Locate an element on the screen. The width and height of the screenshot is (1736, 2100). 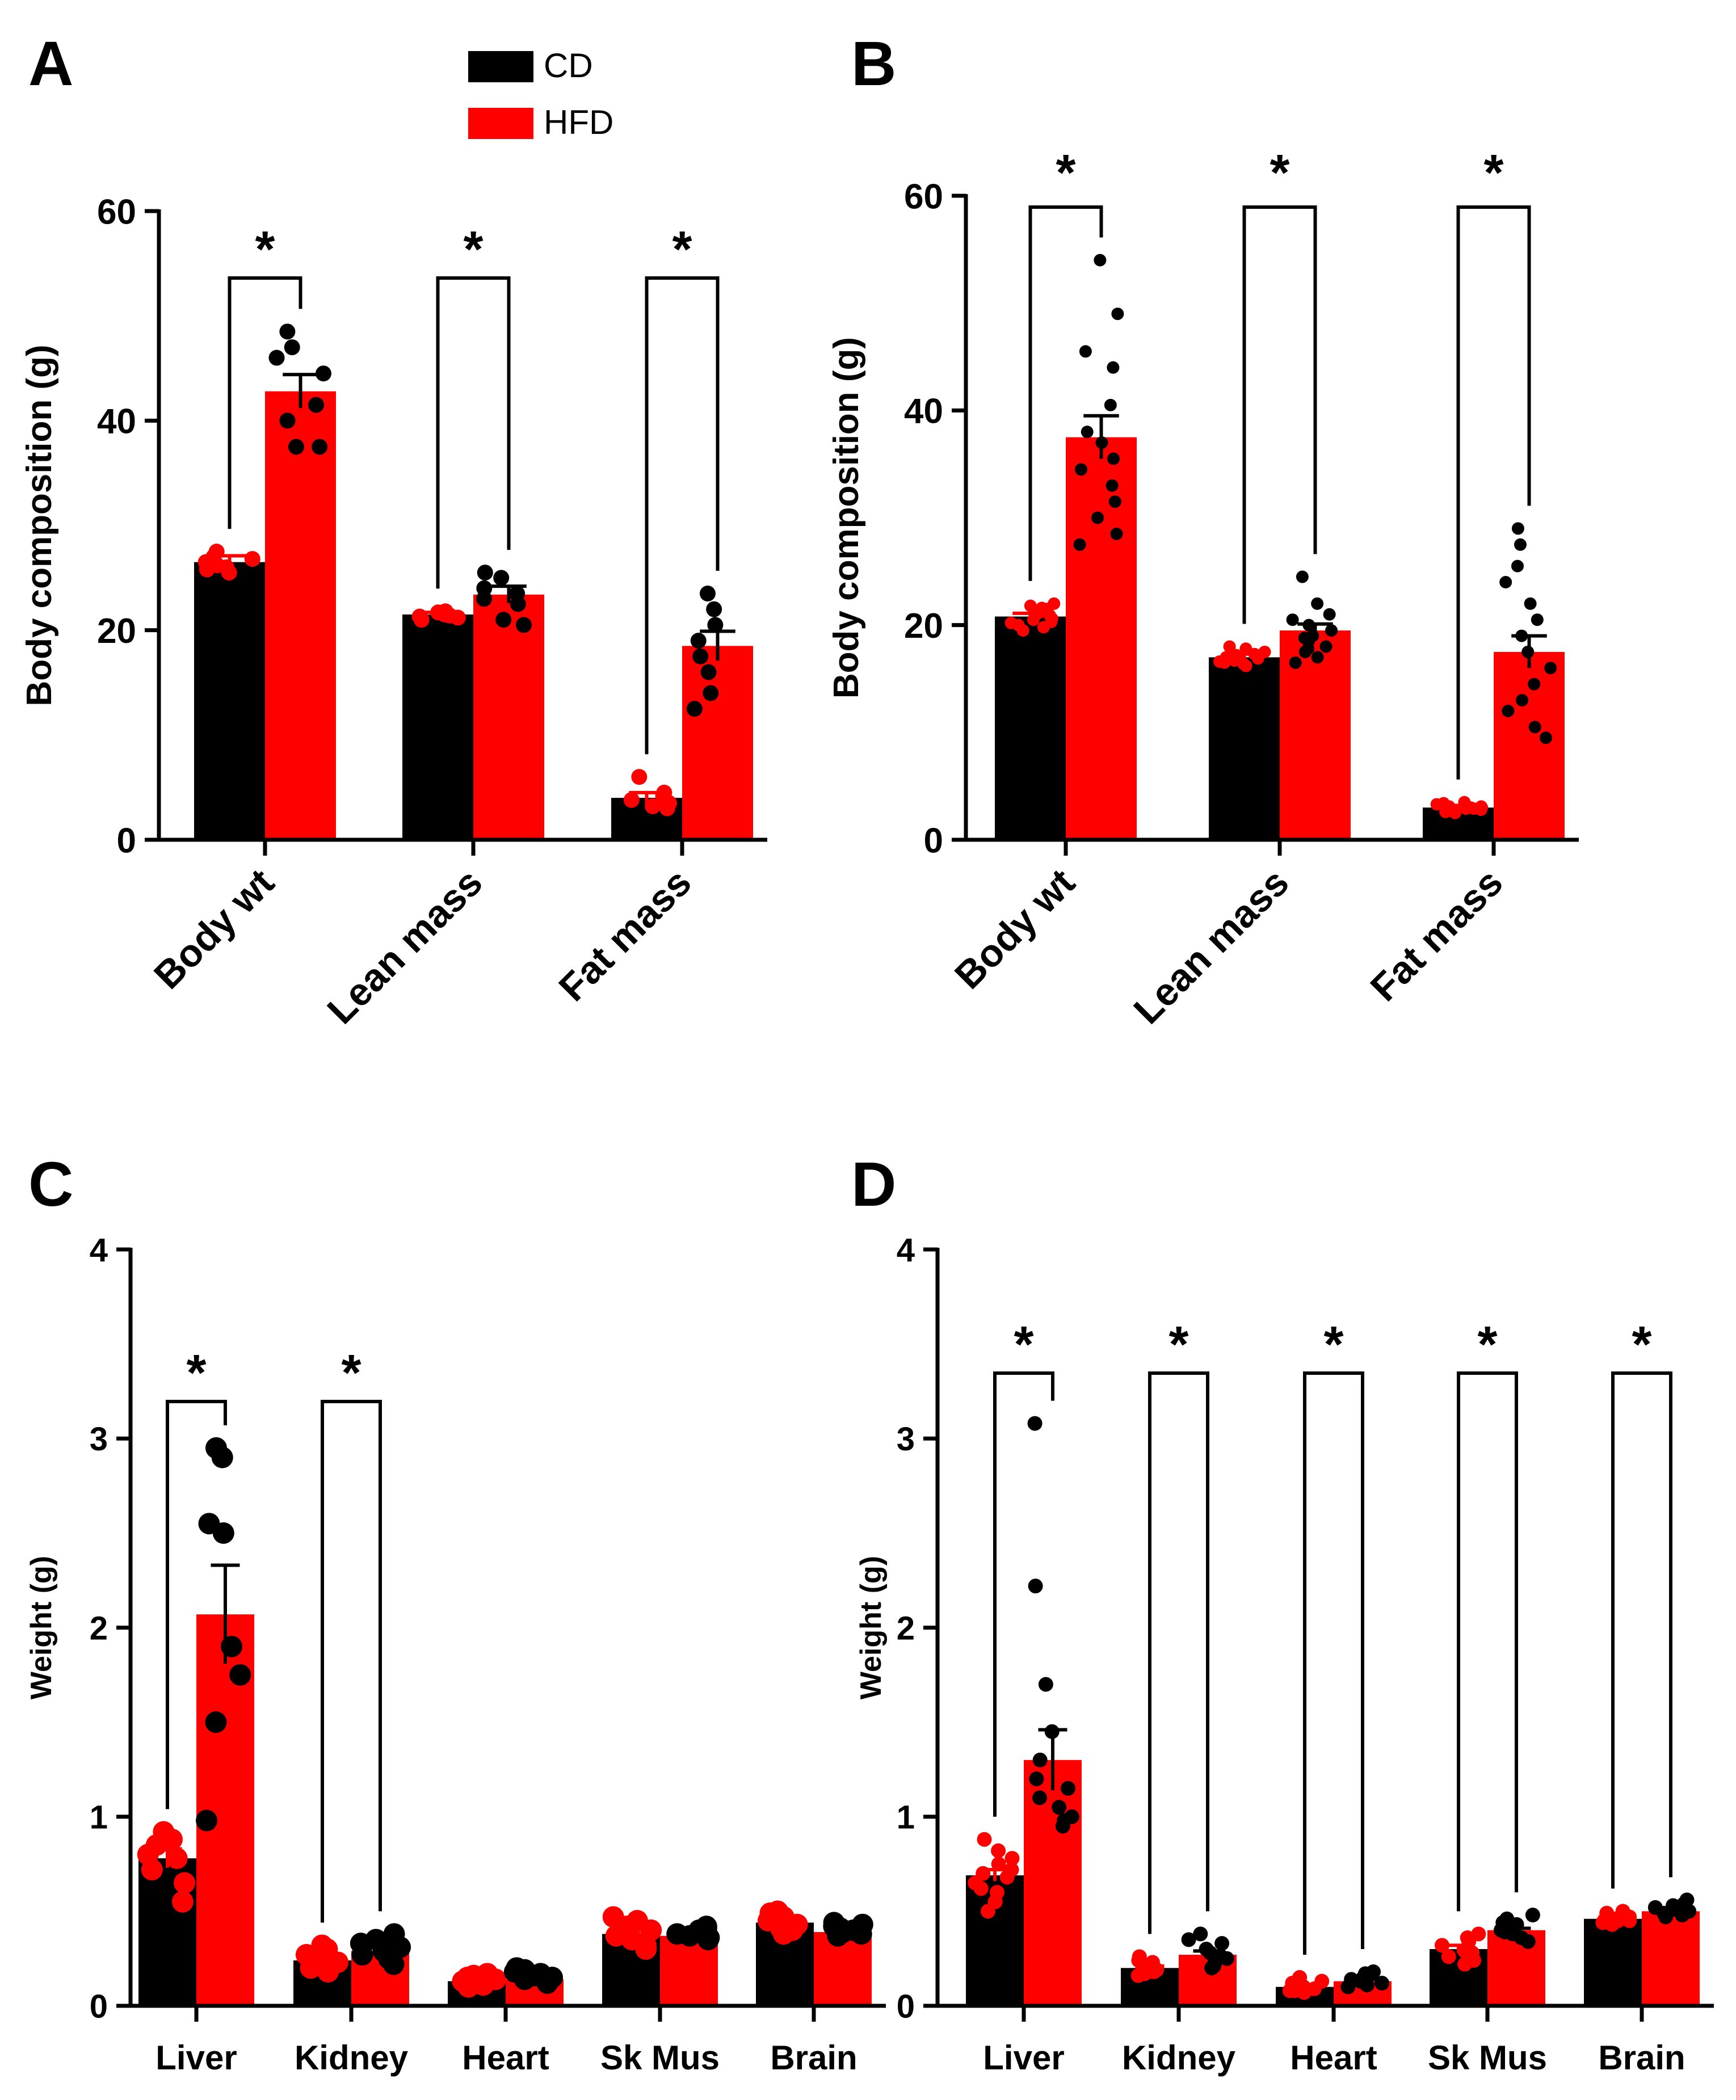
panel-d-point-hfd-brain is located at coordinates (1666, 1917).